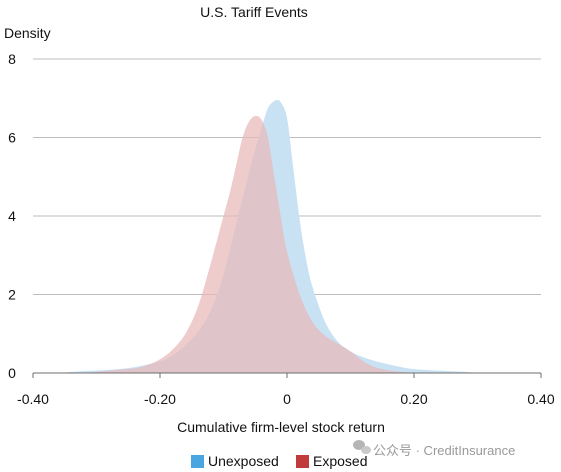  I want to click on x-tick-label: -0.40, so click(33, 399).